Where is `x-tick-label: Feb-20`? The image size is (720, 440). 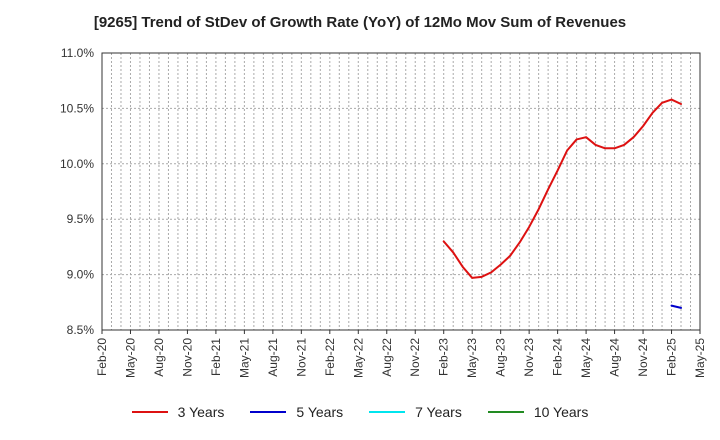
x-tick-label: Feb-20 is located at coordinates (102, 357).